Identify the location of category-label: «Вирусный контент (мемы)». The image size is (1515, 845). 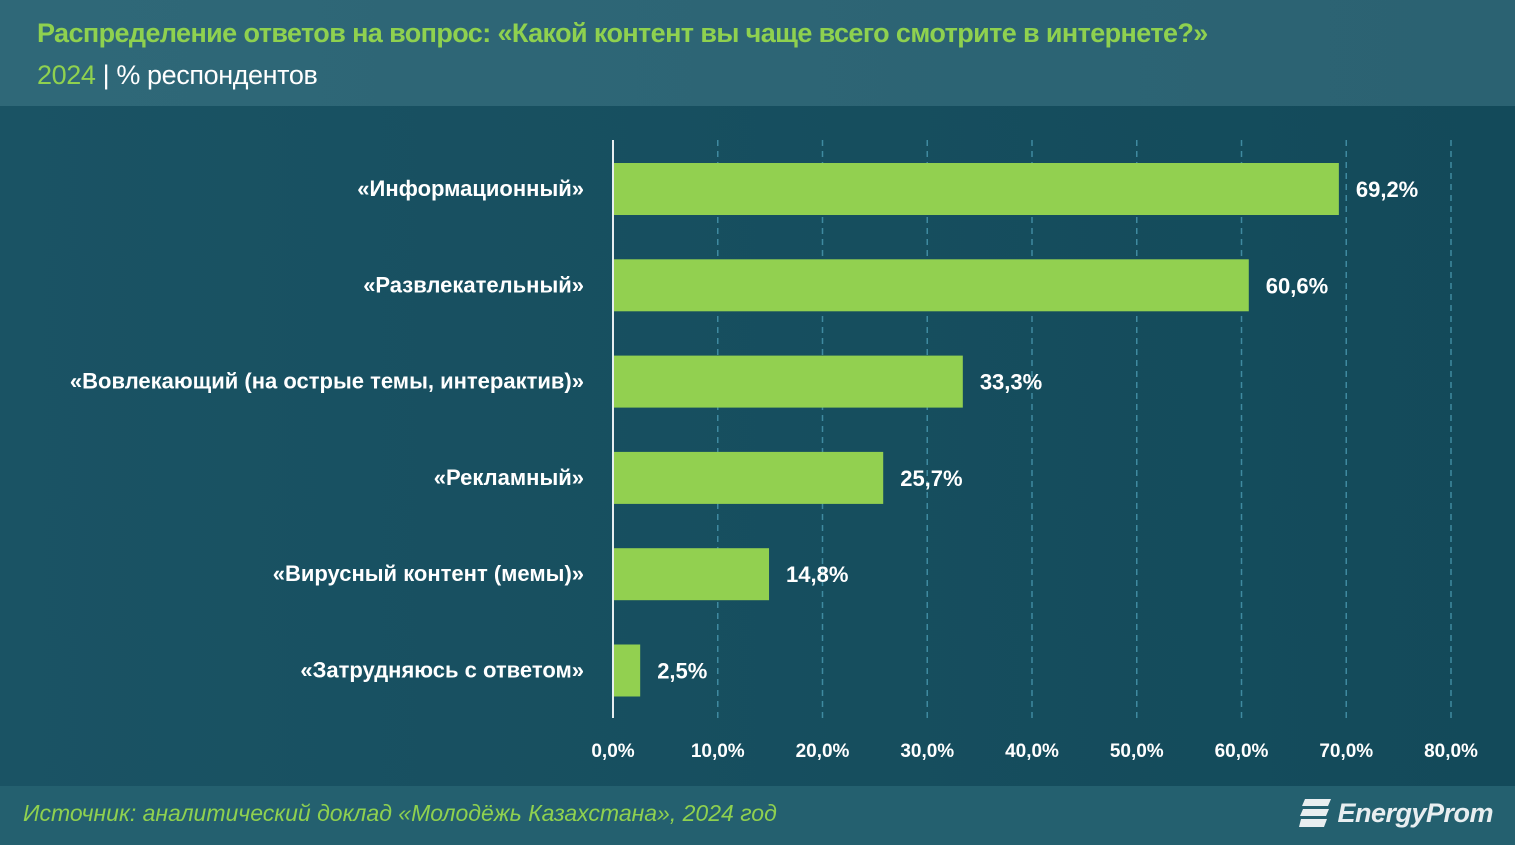
(428, 573).